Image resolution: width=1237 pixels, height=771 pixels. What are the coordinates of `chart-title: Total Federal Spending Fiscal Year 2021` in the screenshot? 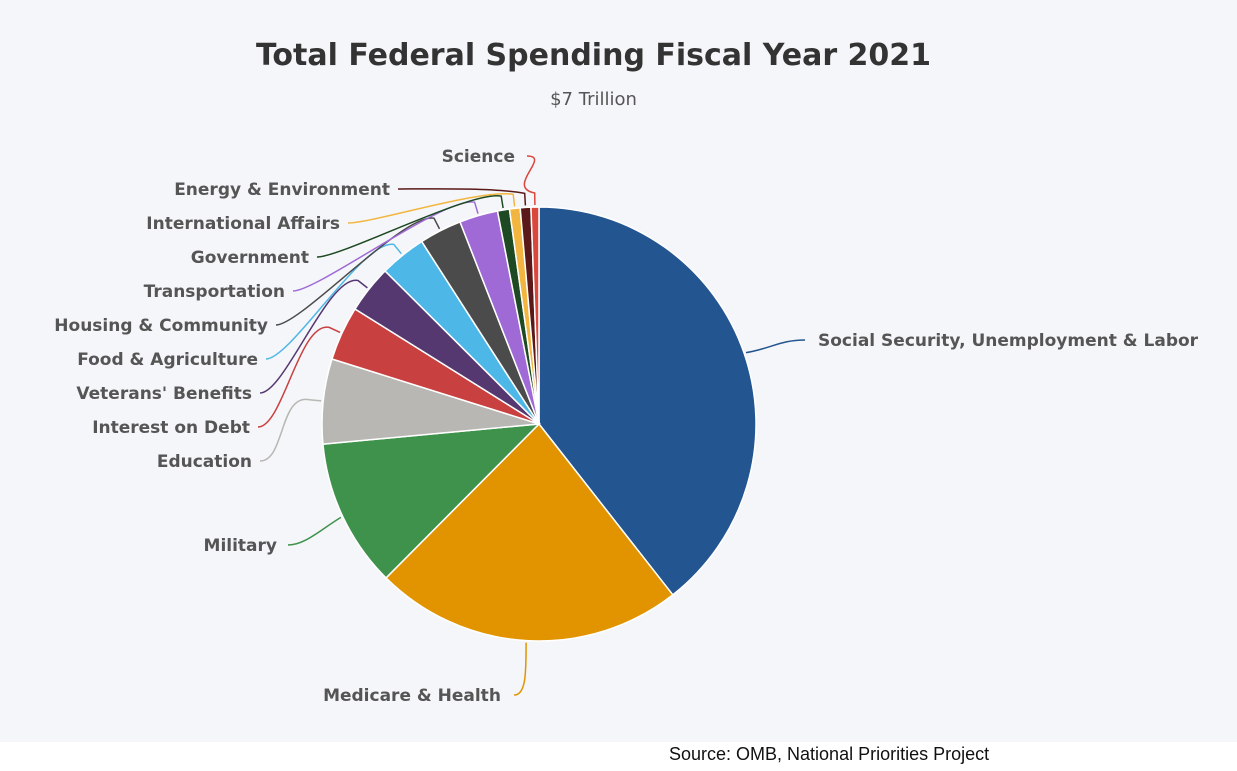 It's located at (593, 55).